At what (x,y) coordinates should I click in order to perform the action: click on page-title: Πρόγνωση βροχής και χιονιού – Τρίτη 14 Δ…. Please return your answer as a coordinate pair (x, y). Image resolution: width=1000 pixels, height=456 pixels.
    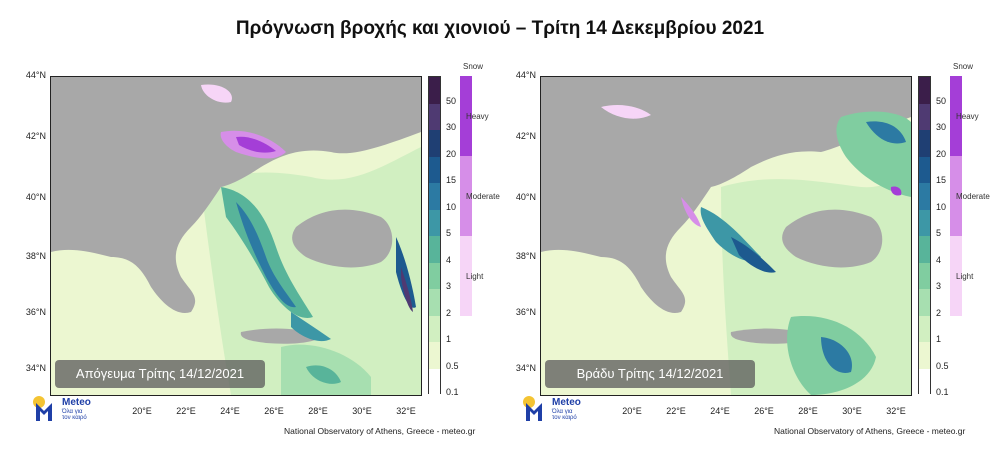
    Looking at the image, I should click on (500, 28).